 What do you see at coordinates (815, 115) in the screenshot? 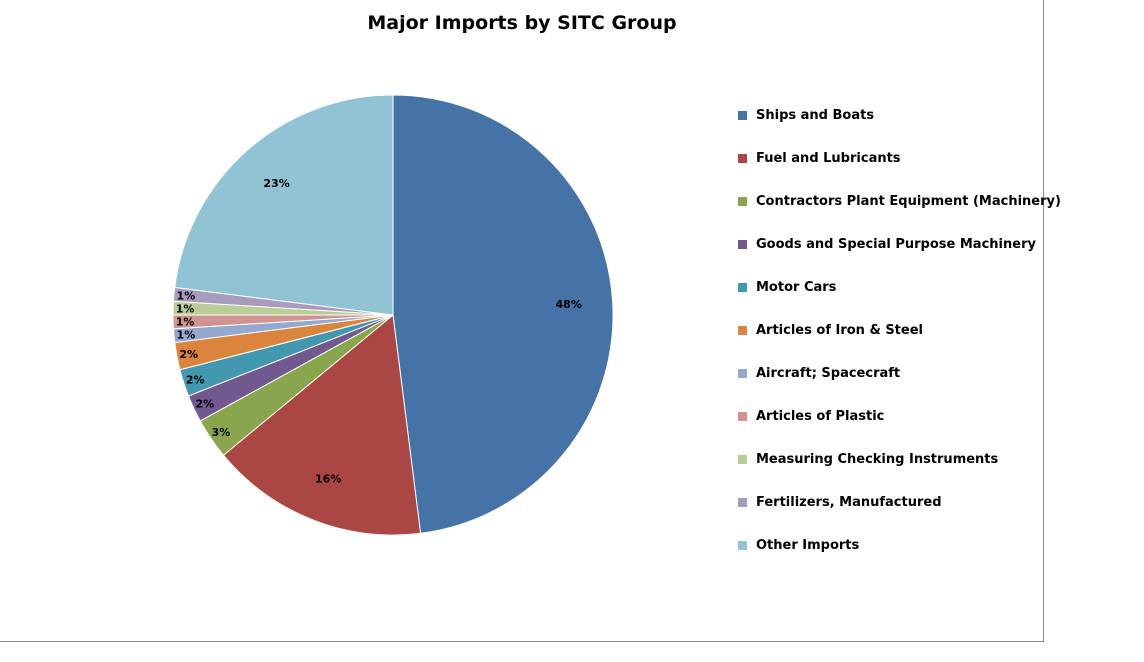
I see `legend-label: Ships and Boats` at bounding box center [815, 115].